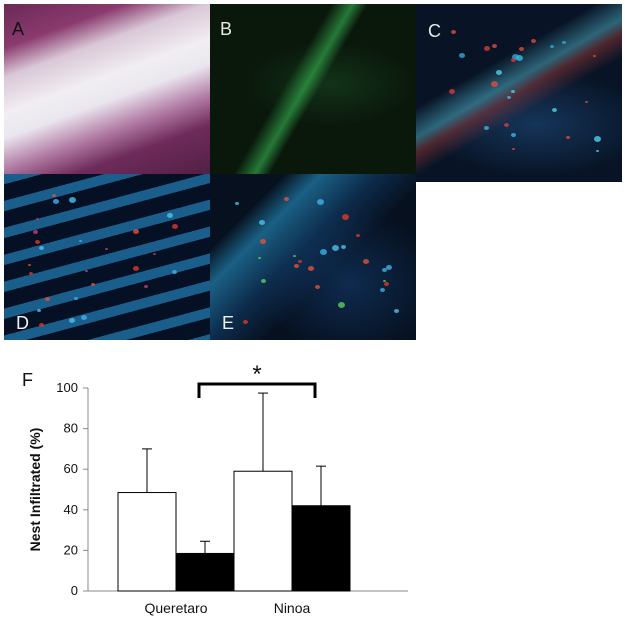  Describe the element at coordinates (18, 29) in the screenshot. I see `panel-label-a: A` at that location.